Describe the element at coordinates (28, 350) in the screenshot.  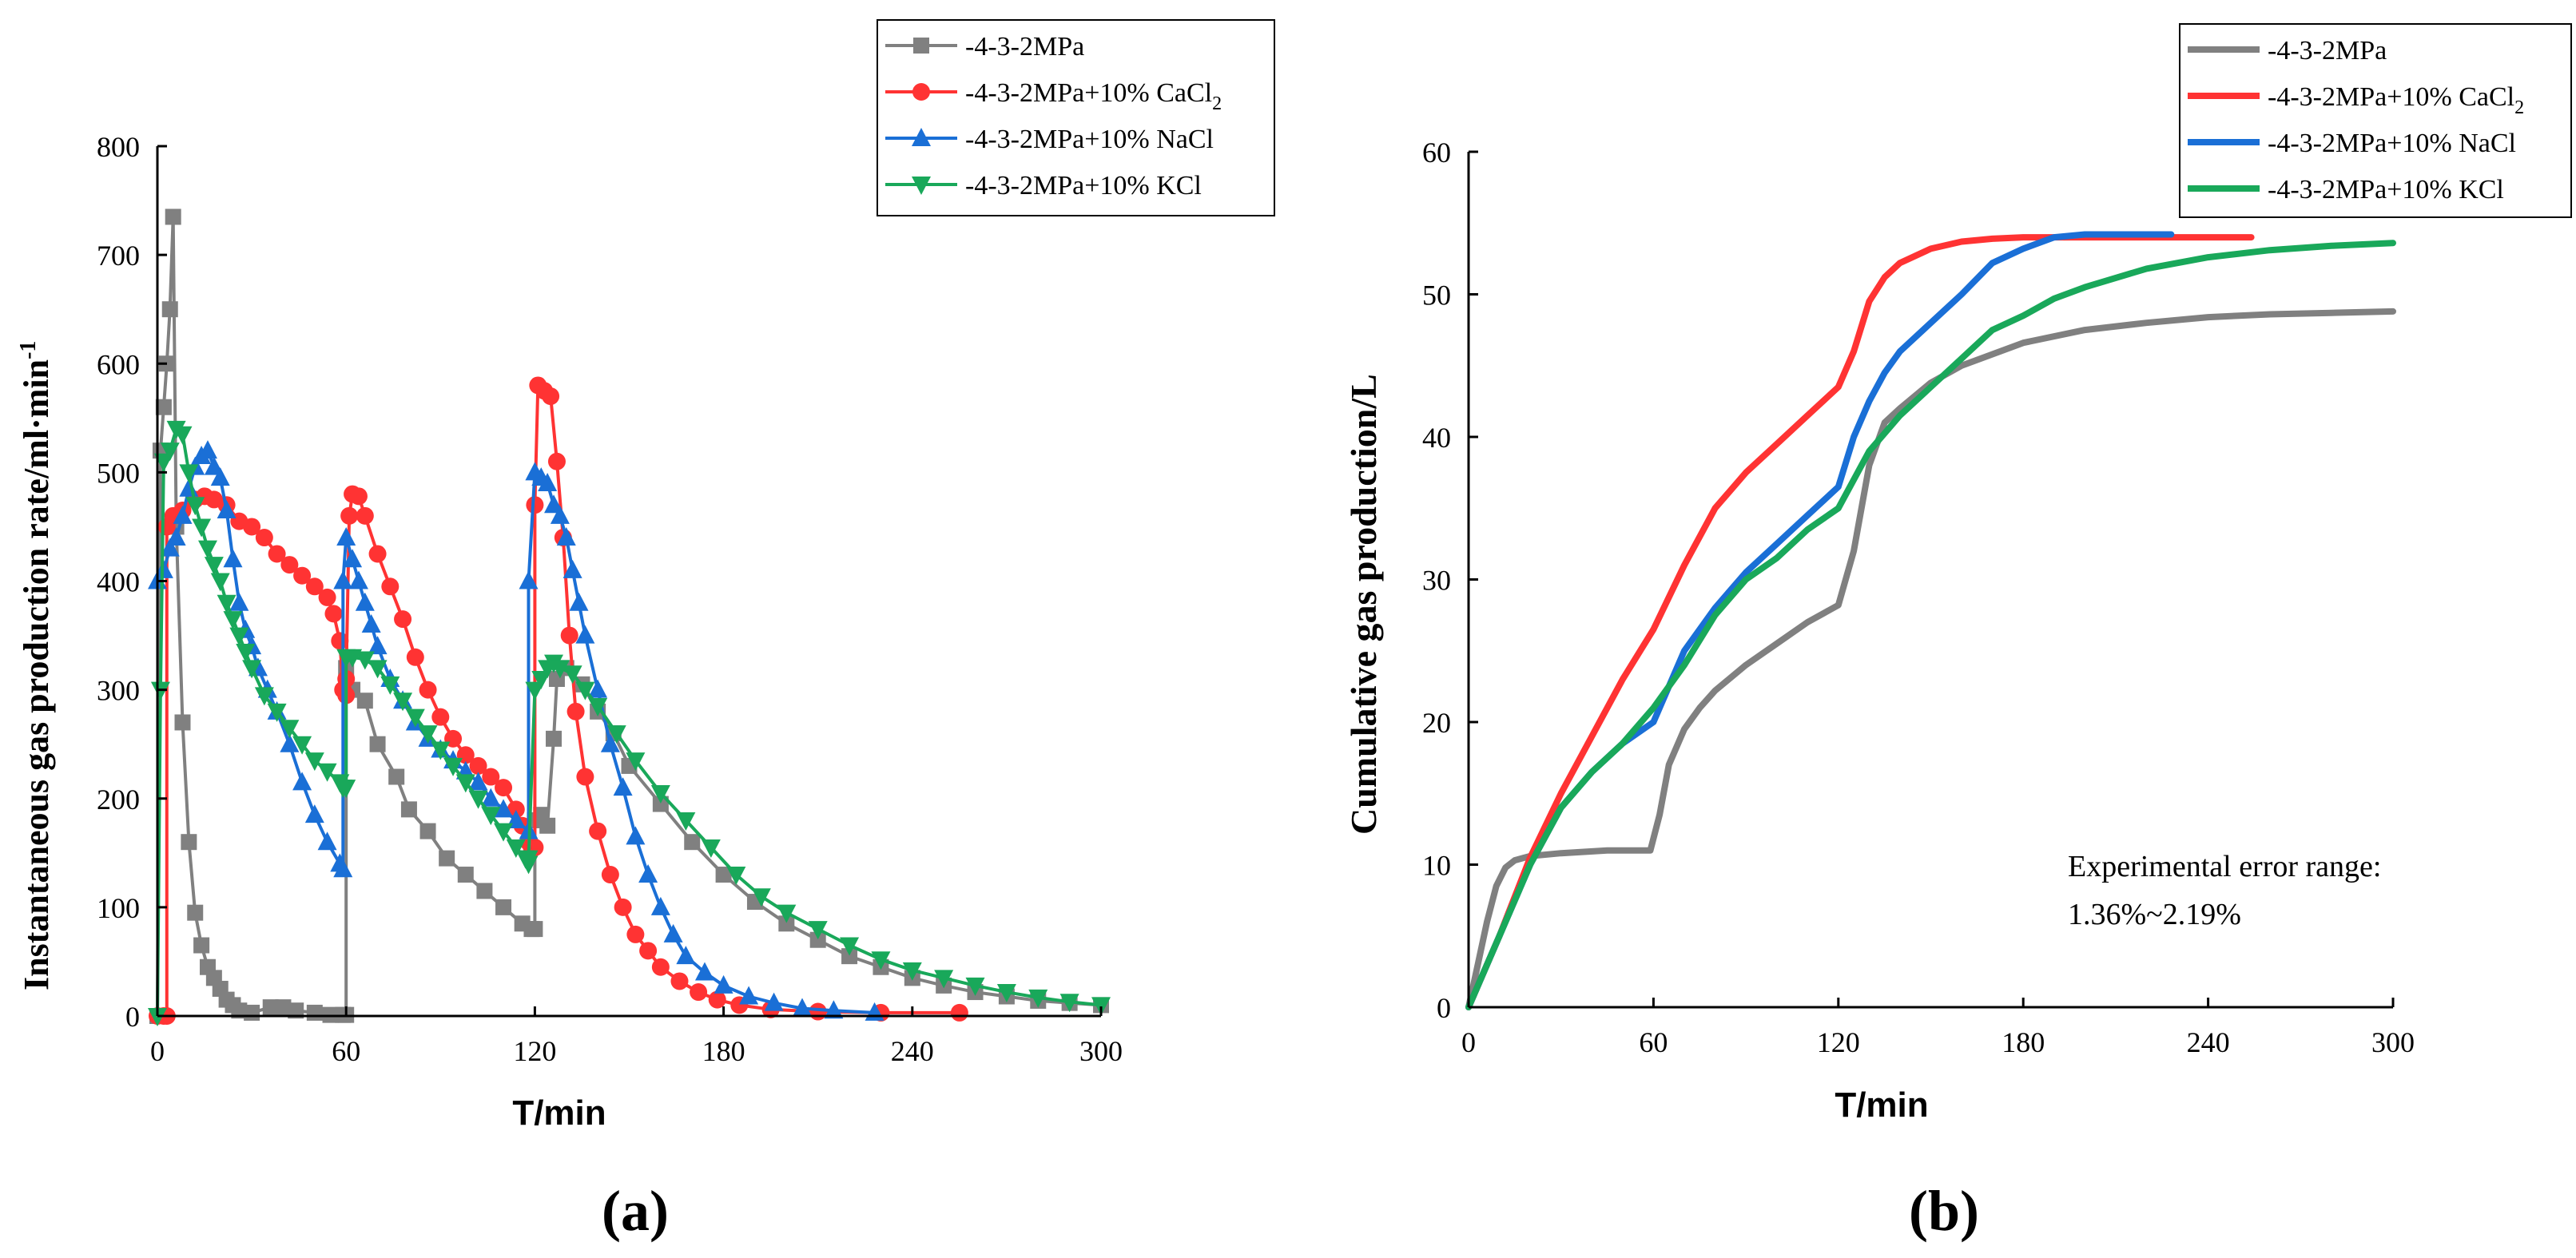
I see `y-axis-label-a-superscript: -1` at that location.